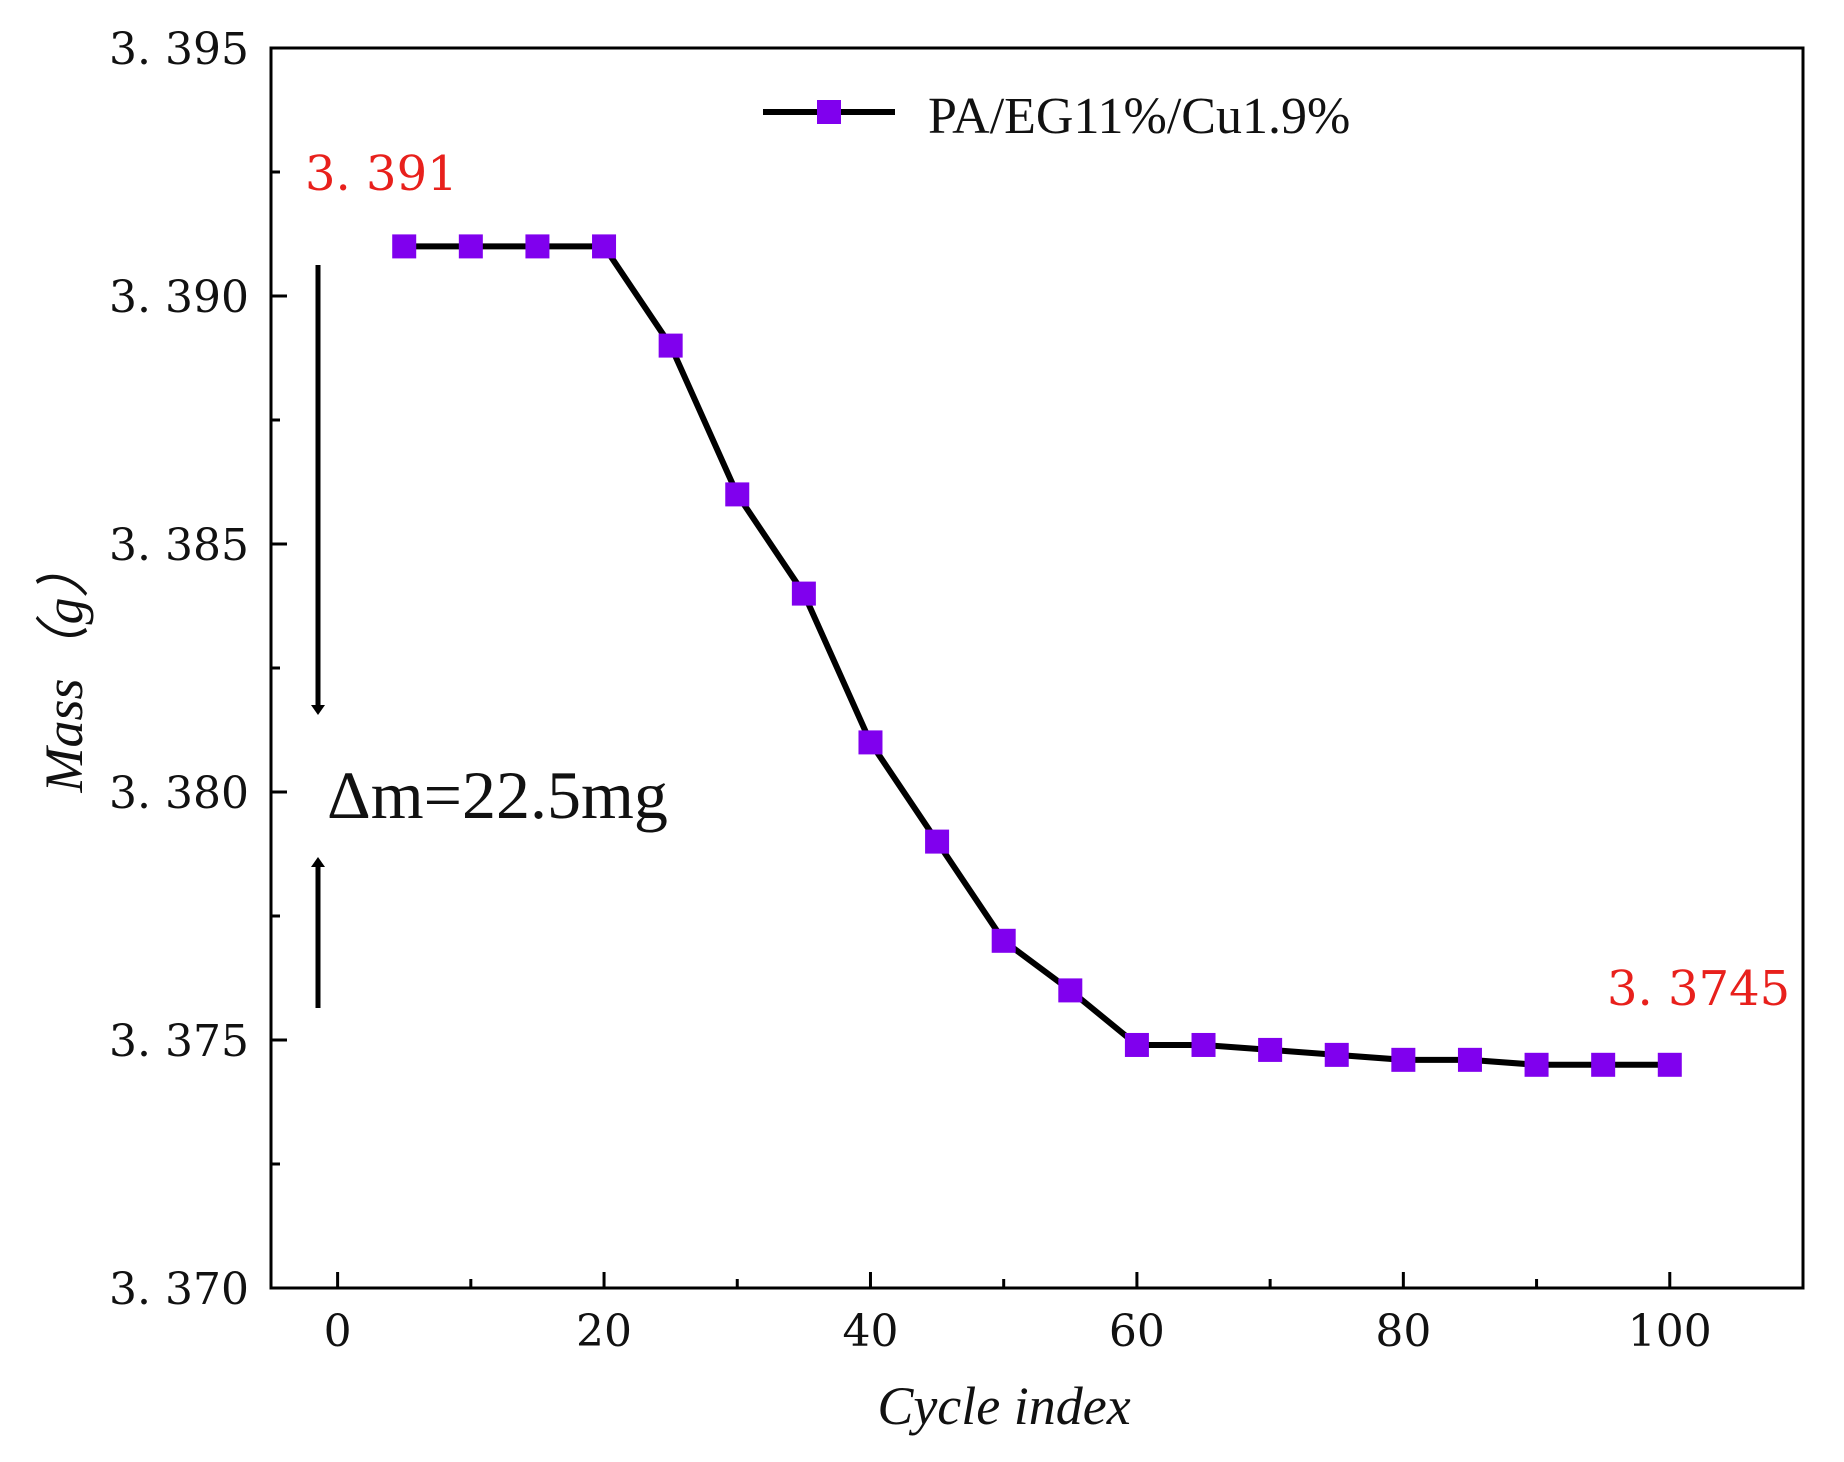  I want to click on y-tick-label: 3. 375, so click(179, 1041).